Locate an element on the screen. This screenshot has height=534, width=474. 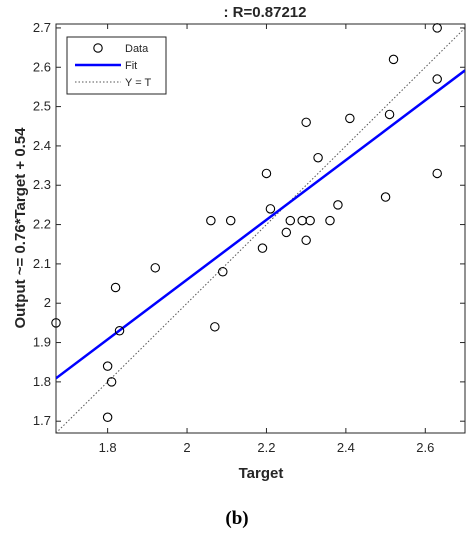
chart-title: : R=0.87212 is located at coordinates (265, 12).